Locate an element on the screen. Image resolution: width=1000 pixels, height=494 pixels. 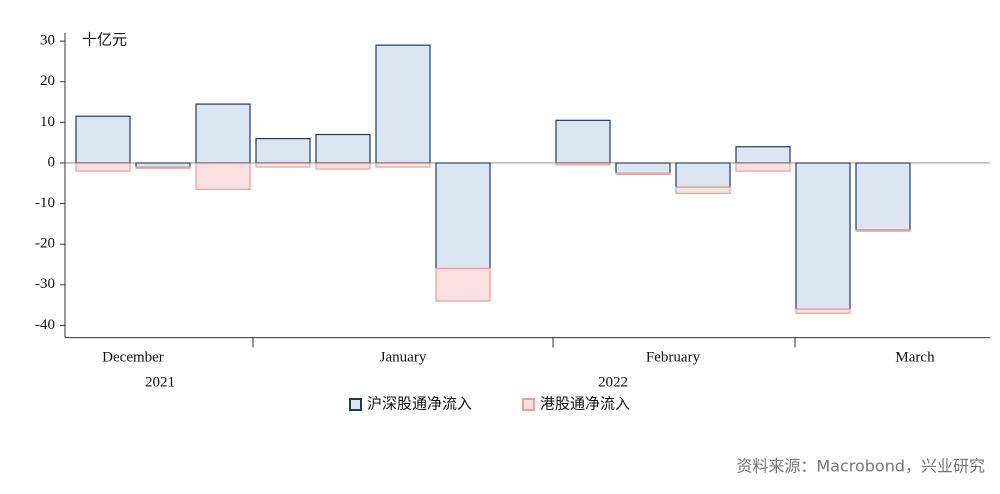
unit-label: 十亿元 is located at coordinates (104, 39).